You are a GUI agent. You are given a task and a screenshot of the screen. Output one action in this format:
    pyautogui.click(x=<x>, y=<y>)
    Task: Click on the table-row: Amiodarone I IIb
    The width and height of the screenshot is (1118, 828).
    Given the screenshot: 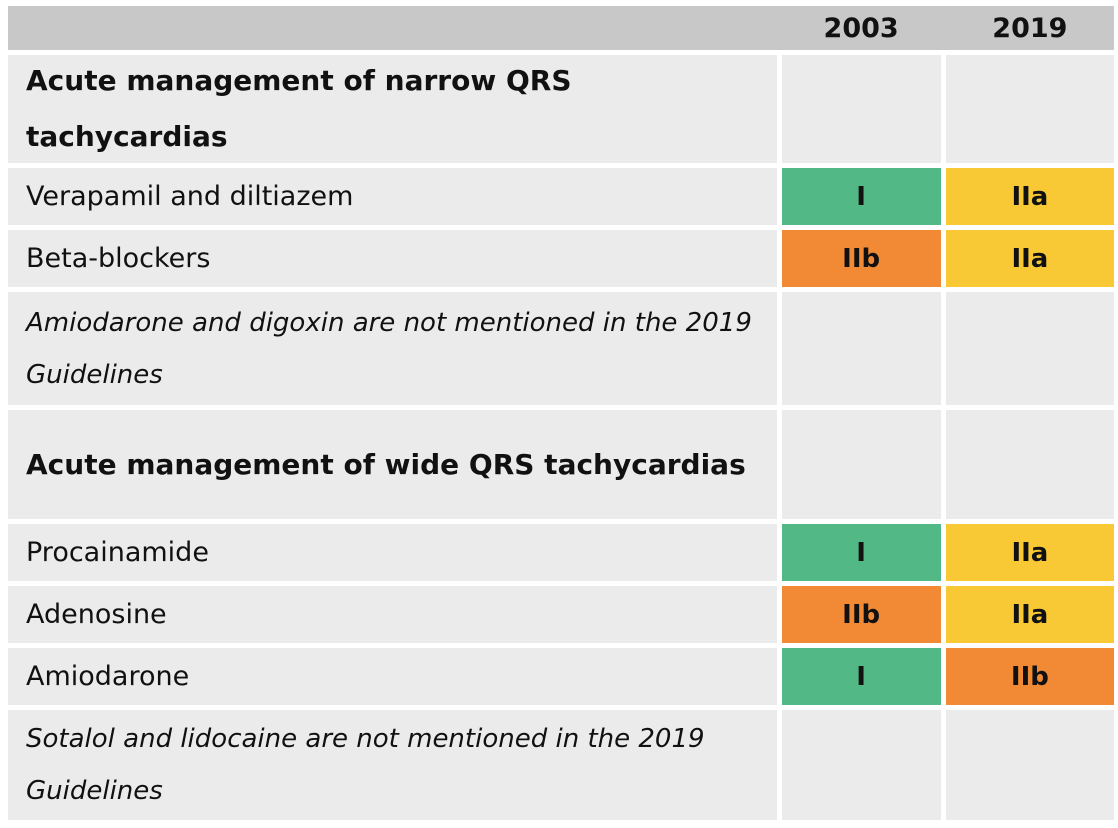 What is the action you would take?
    pyautogui.click(x=561, y=676)
    